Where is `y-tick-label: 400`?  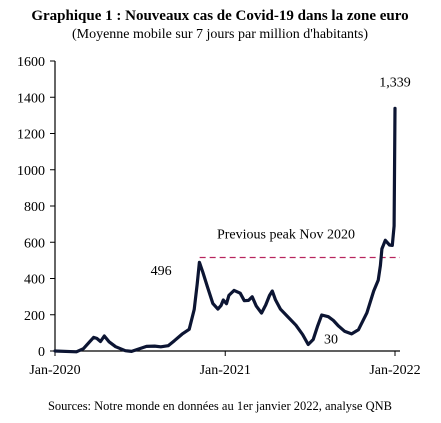 y-tick-label: 400 is located at coordinates (34, 280).